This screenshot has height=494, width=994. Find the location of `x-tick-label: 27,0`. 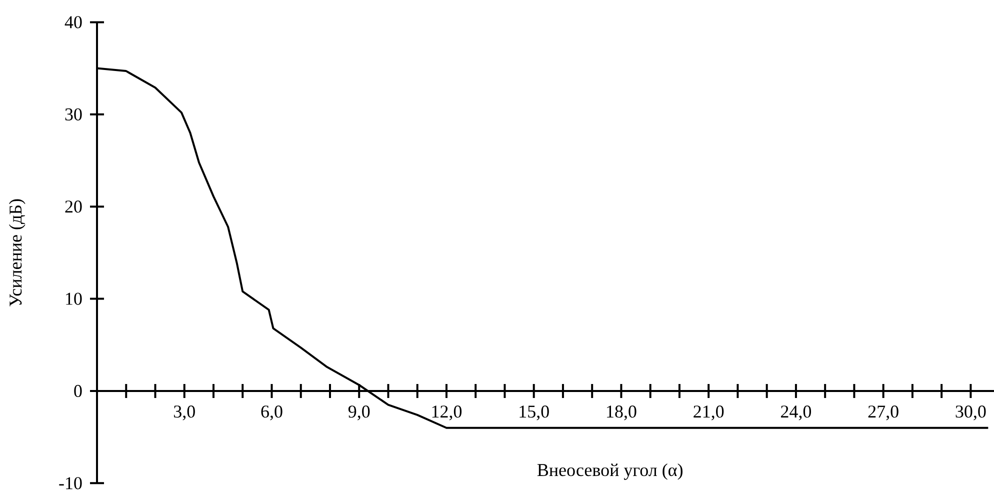

x-tick-label: 27,0 is located at coordinates (883, 413).